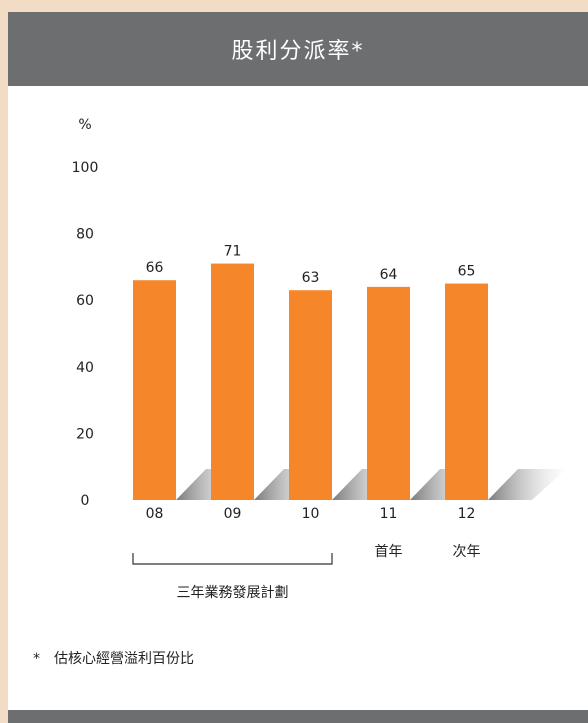  I want to click on x-tick-label: 10, so click(311, 514).